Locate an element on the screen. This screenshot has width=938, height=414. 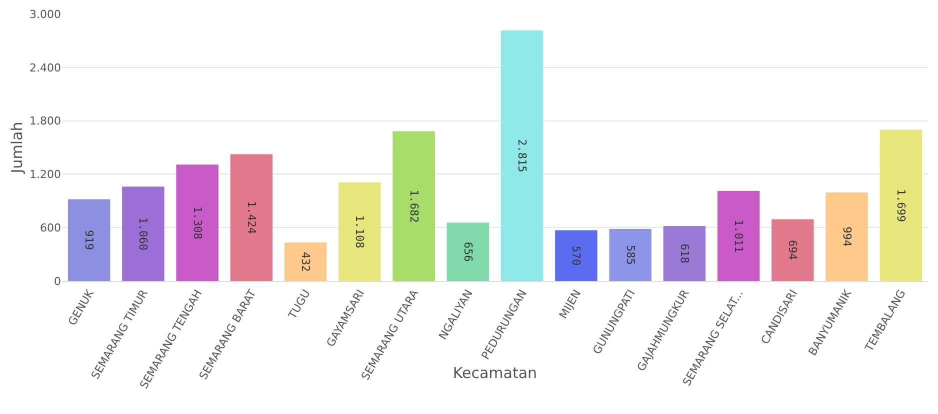
data-label: 1.308 is located at coordinates (197, 223).